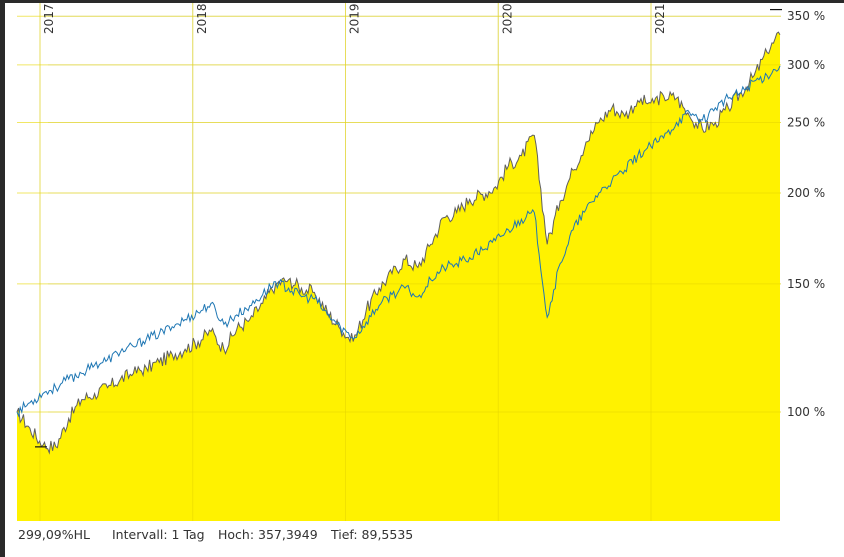  I want to click on x-tick-label: 2020, so click(507, 18).